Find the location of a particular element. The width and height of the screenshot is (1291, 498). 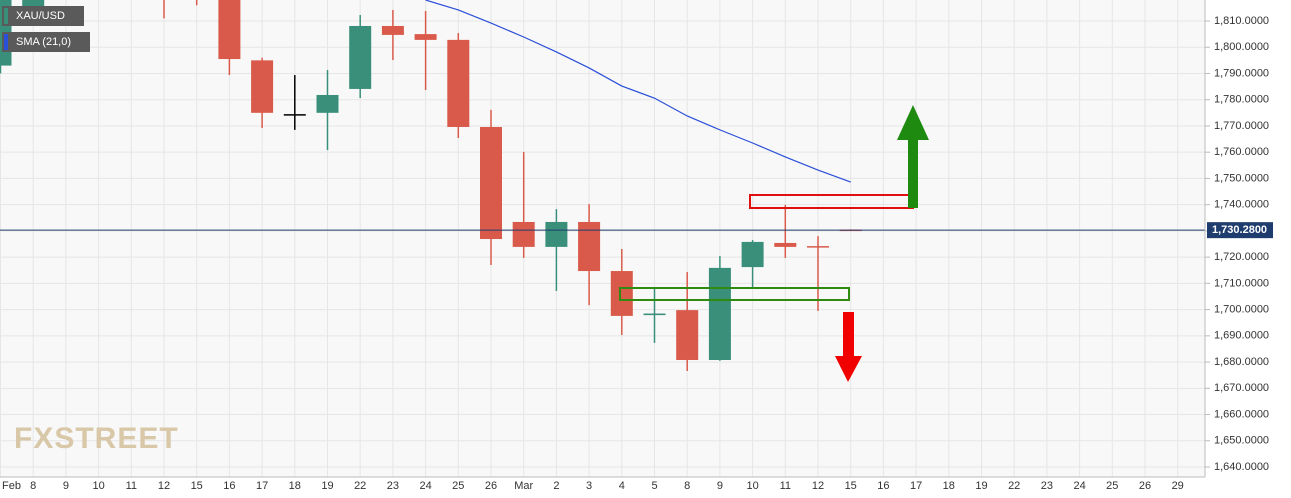

legend-symbol: XAU/USD is located at coordinates (40, 16).